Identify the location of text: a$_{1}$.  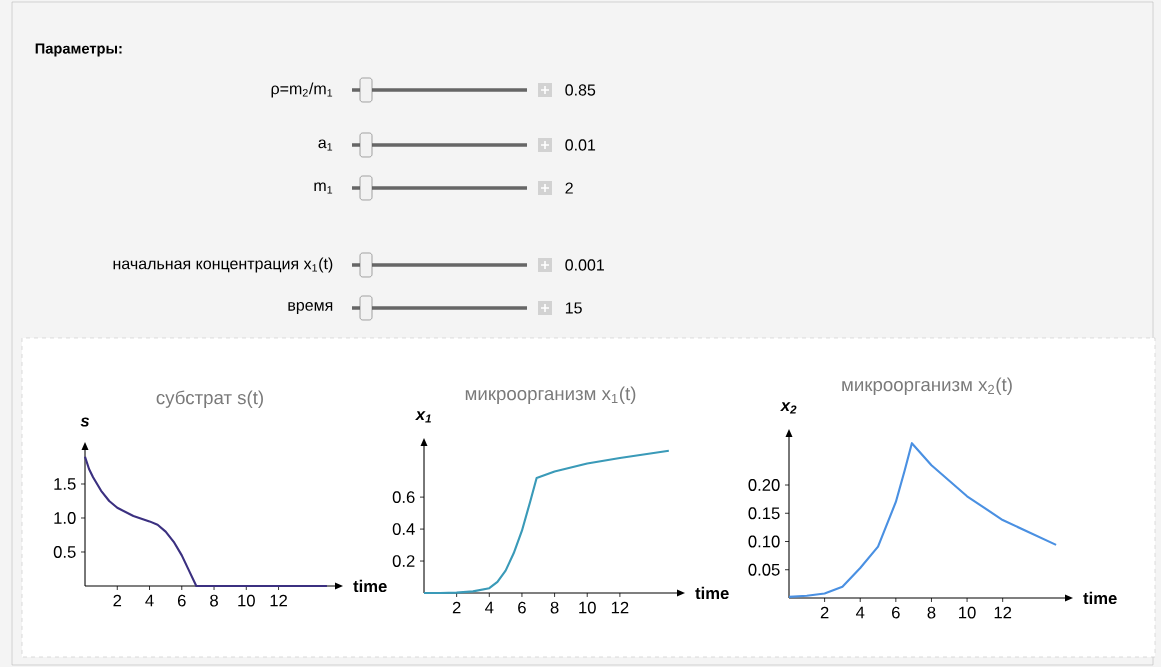
(325, 145).